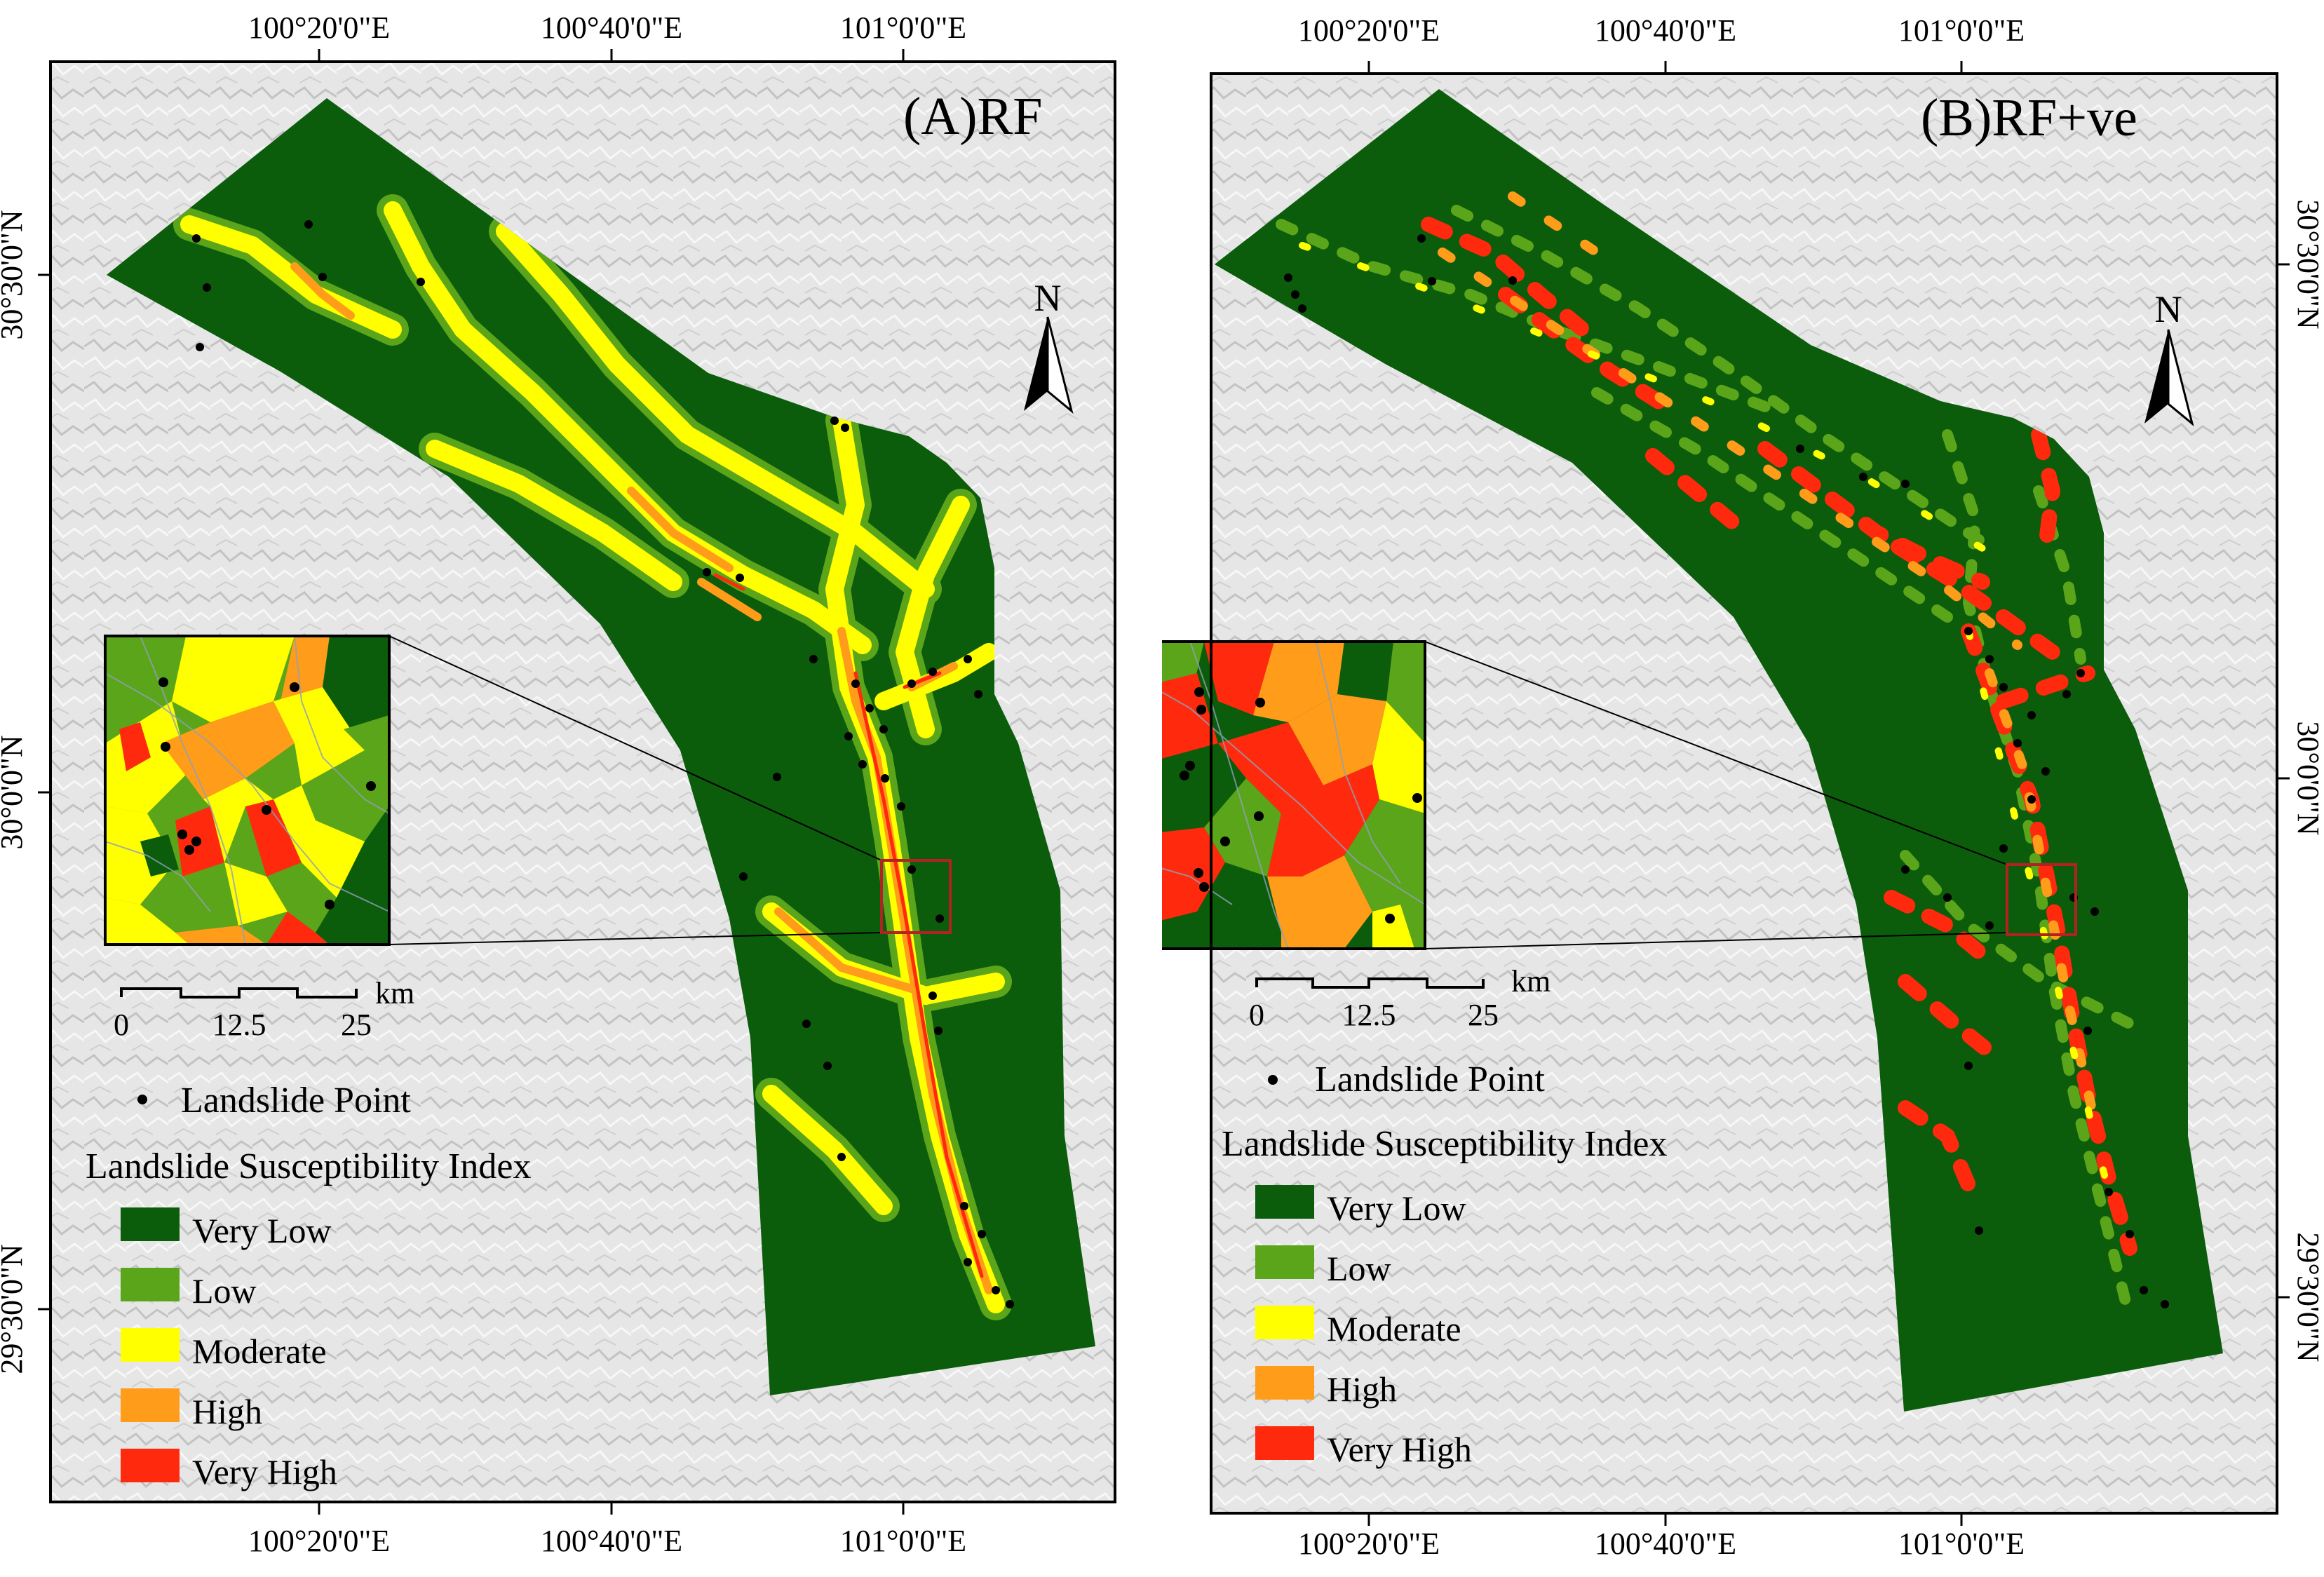  What do you see at coordinates (14, 1309) in the screenshot?
I see `lat-tick-left-3: 29°30'0"N` at bounding box center [14, 1309].